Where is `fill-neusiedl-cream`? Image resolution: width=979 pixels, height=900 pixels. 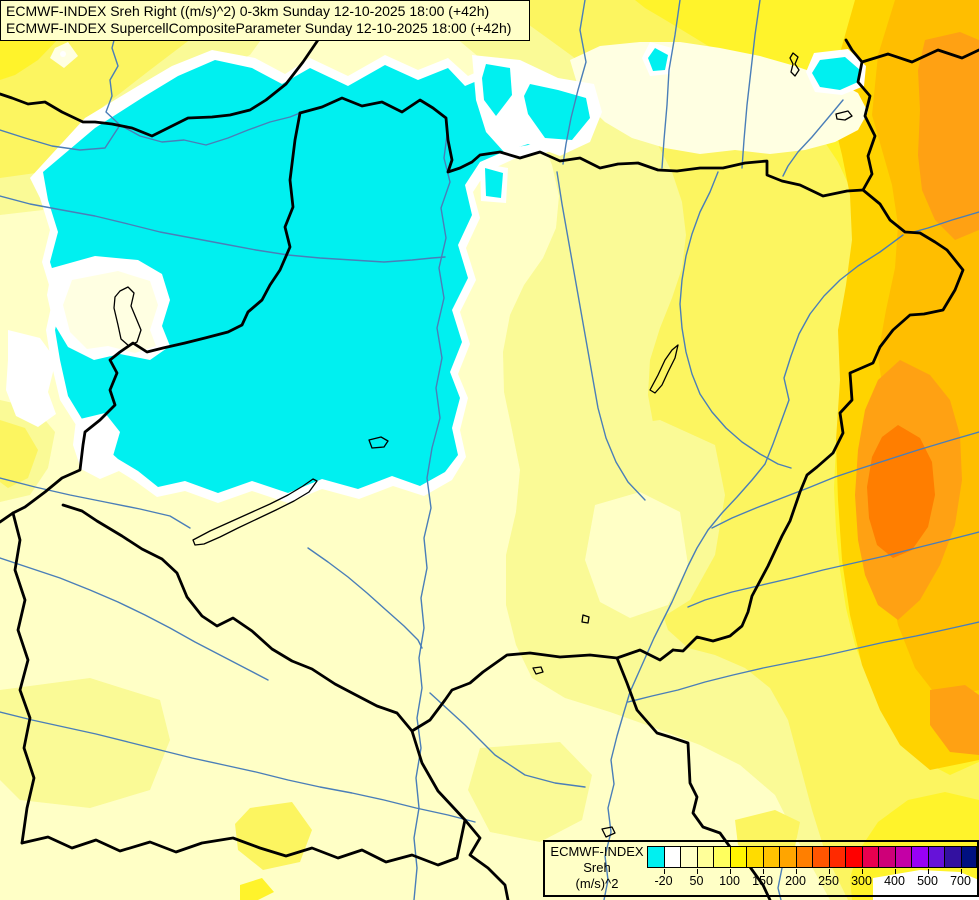
fill-neusiedl-cream is located at coordinates (110, 312).